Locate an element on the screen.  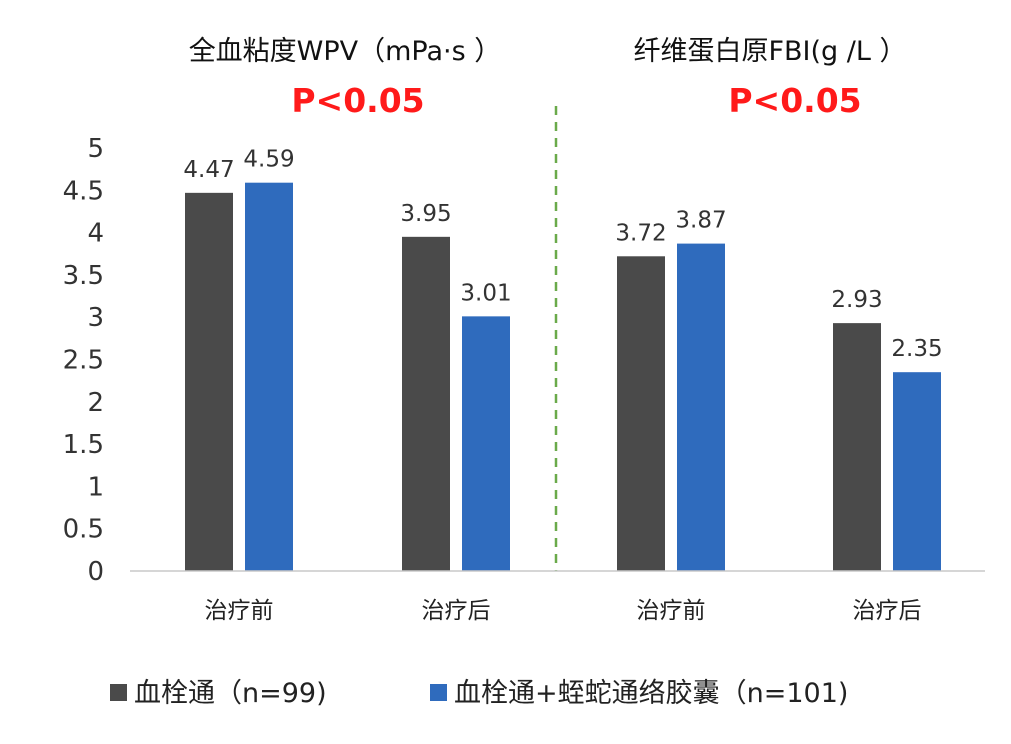
panel-title: 纤维蛋白原FBI(g /L ） is located at coordinates (770, 51).